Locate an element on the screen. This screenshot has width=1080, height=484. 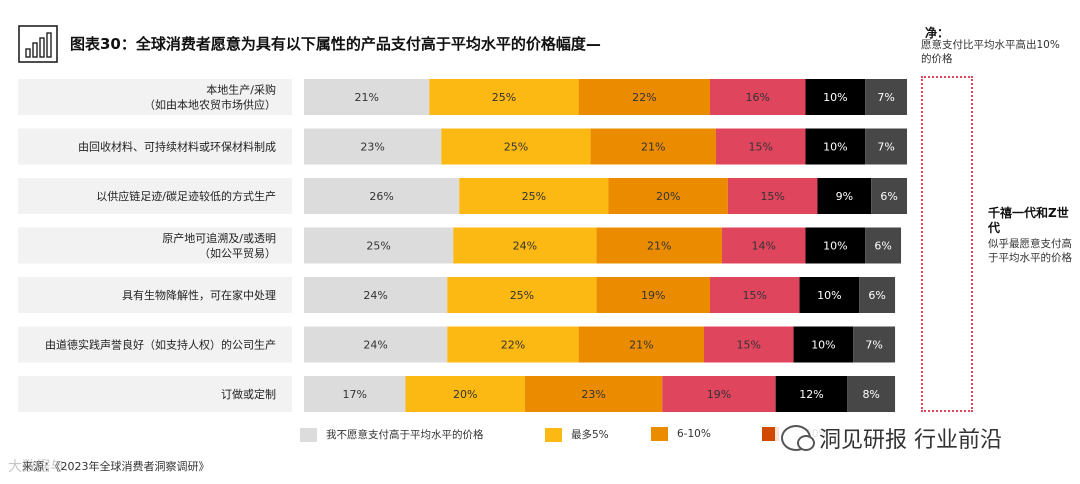
category-label: 本地生产/采购（如由本地农贸市场供应） is located at coordinates (210, 97).